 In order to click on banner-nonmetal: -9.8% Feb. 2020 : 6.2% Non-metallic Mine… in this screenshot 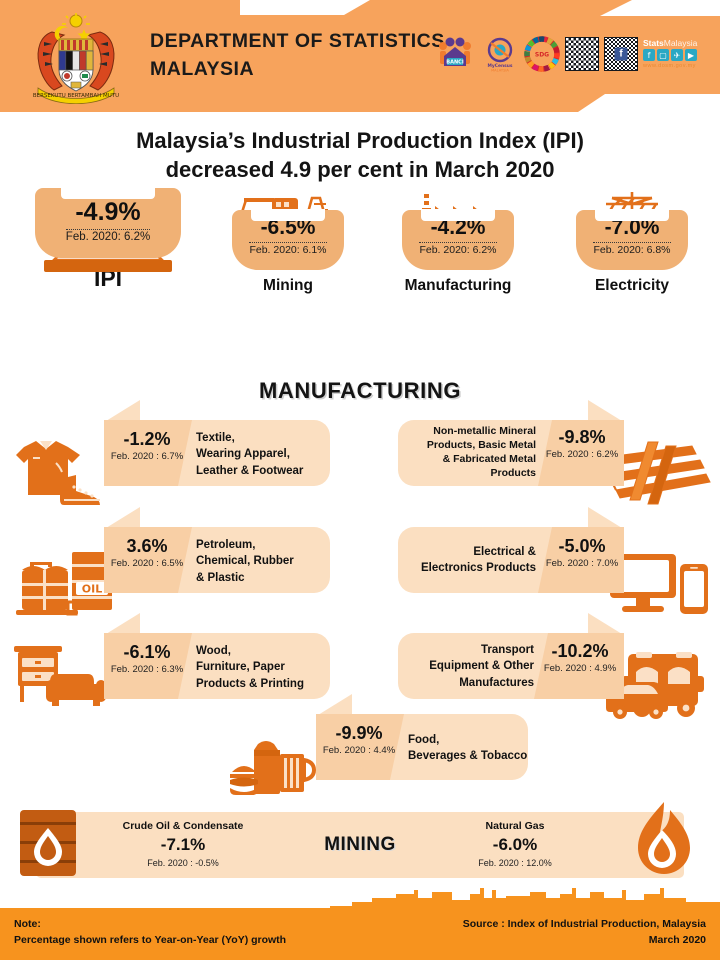, I will do `click(511, 443)`.